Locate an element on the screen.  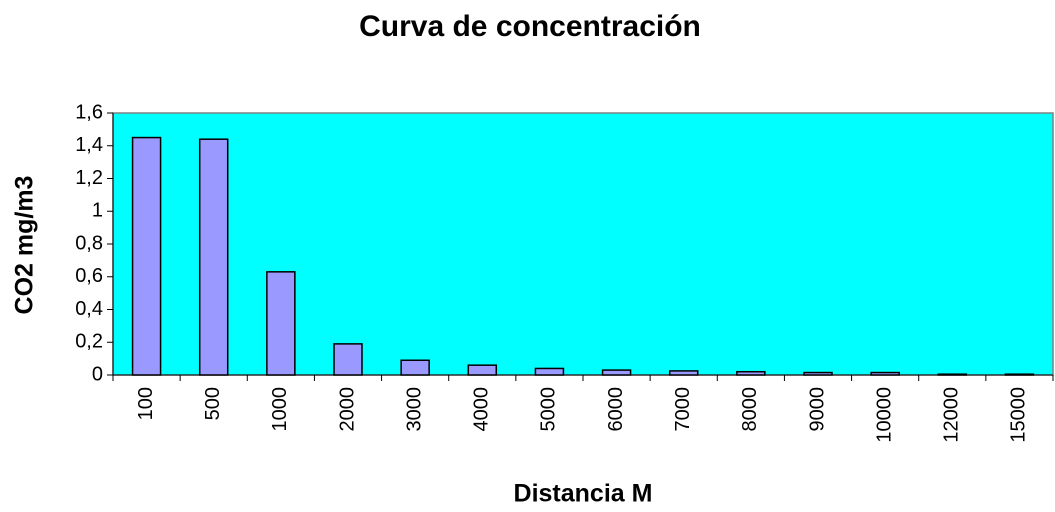
y-tick-label: 0,8 is located at coordinates (89, 243).